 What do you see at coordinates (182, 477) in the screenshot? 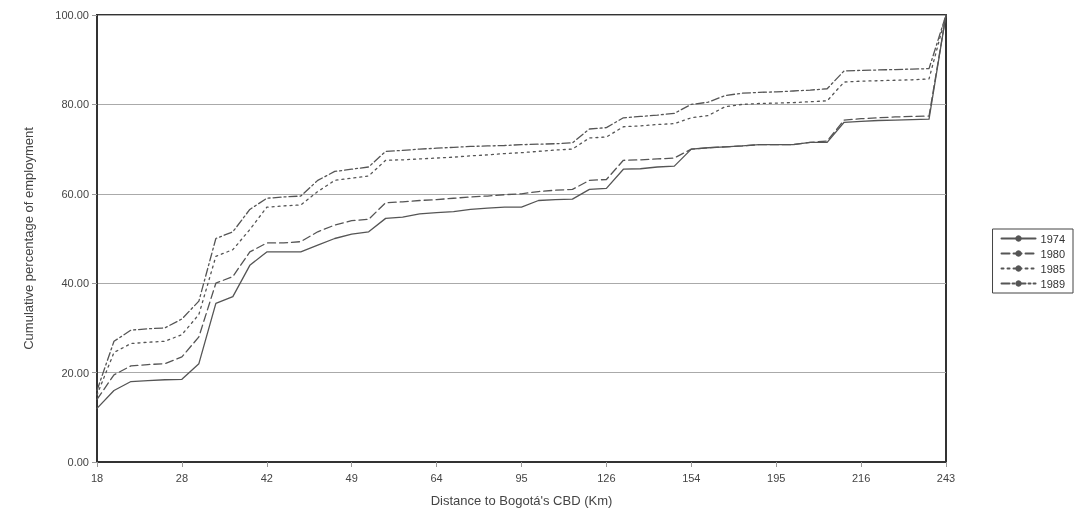
I see `x-tick-label: 28` at bounding box center [182, 477].